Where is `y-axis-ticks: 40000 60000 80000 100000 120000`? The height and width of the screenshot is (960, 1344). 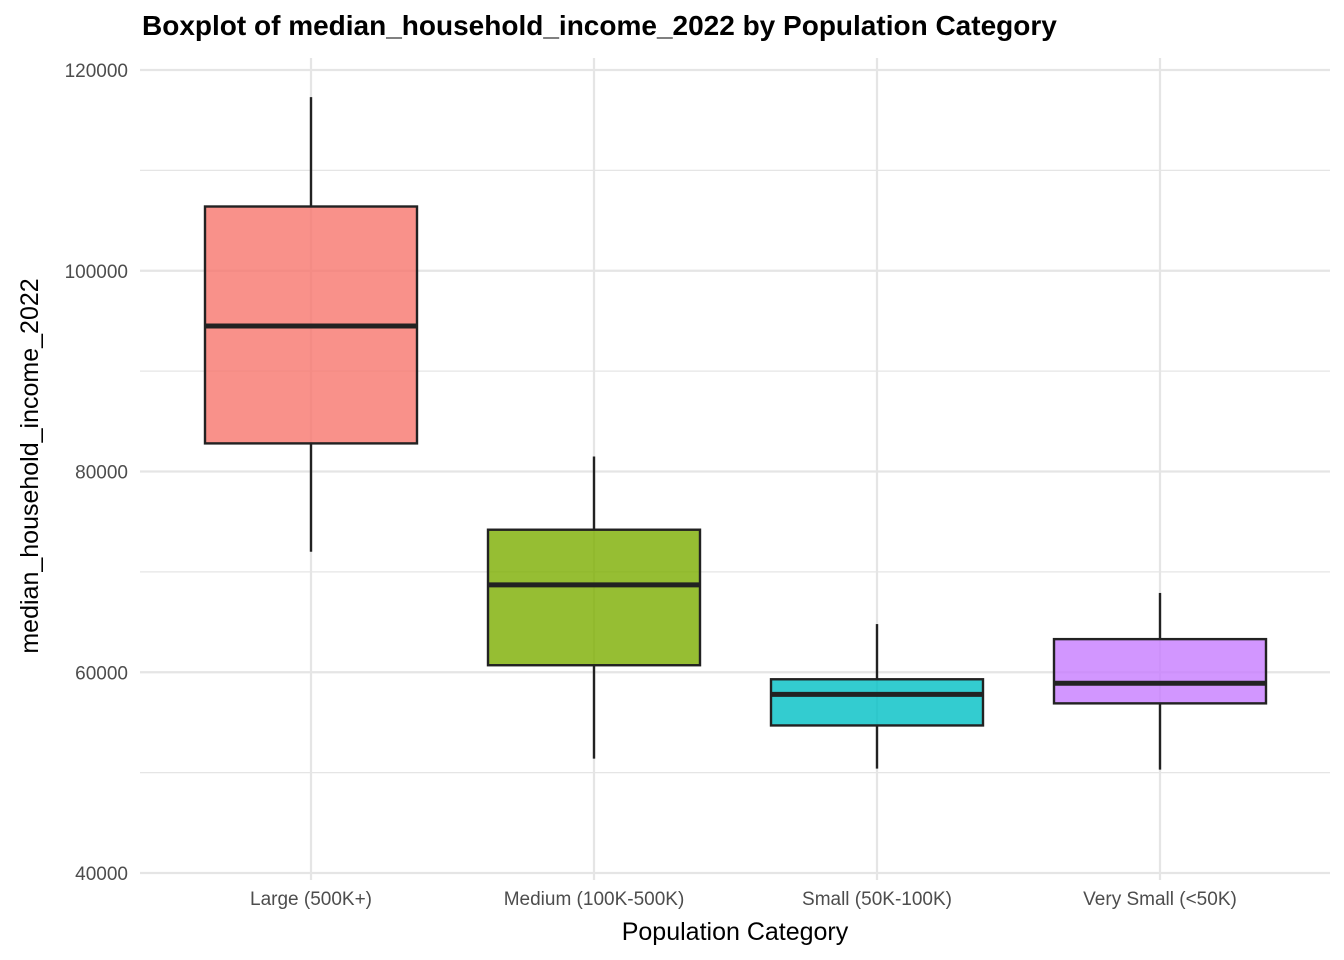 y-axis-ticks: 40000 60000 80000 100000 120000 is located at coordinates (96, 473).